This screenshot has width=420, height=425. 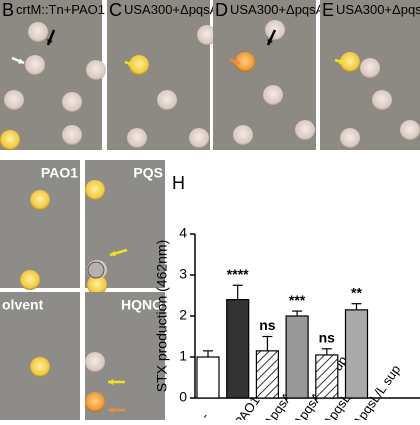 What do you see at coordinates (204, 415) in the screenshot?
I see `x-tick-label: -` at bounding box center [204, 415].